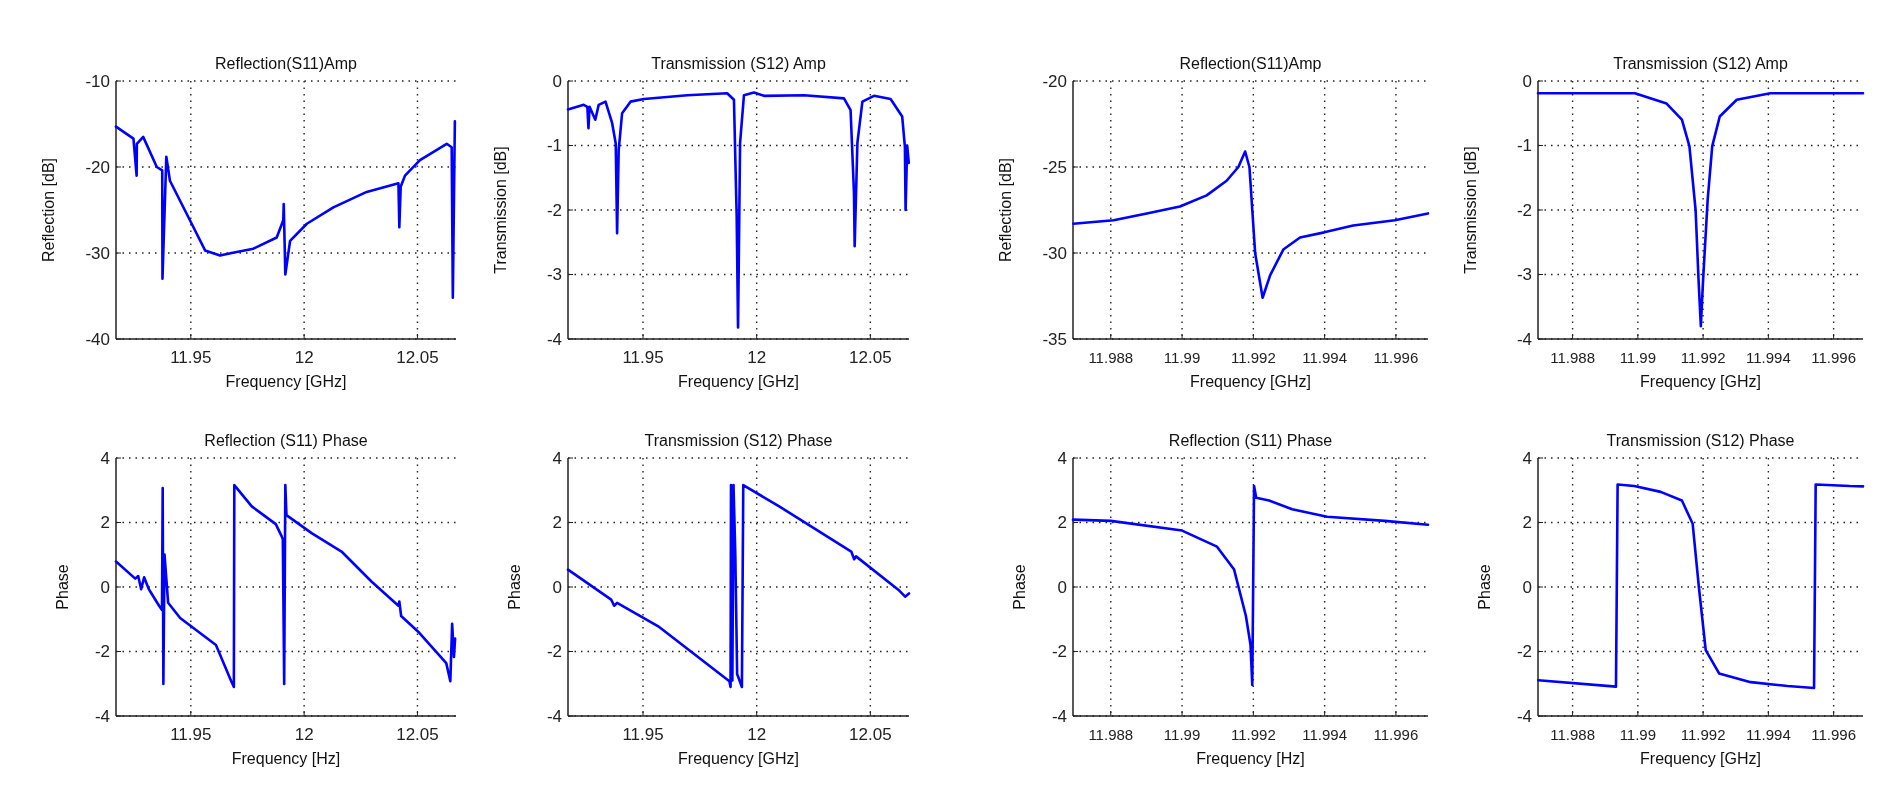 This screenshot has height=792, width=1885. I want to click on y-tick-label: -40, so click(97, 339).